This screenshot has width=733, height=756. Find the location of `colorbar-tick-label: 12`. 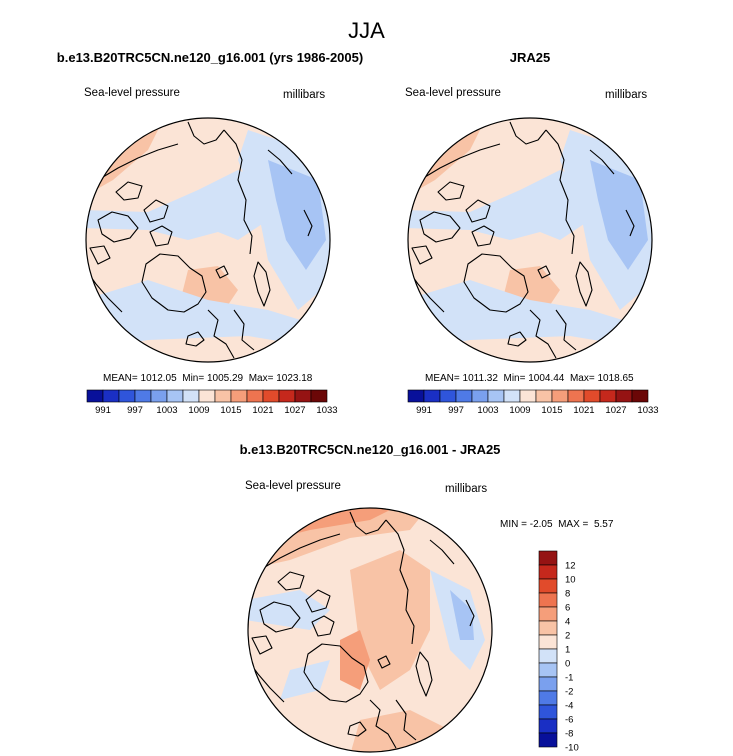

colorbar-tick-label: 12 is located at coordinates (570, 566).